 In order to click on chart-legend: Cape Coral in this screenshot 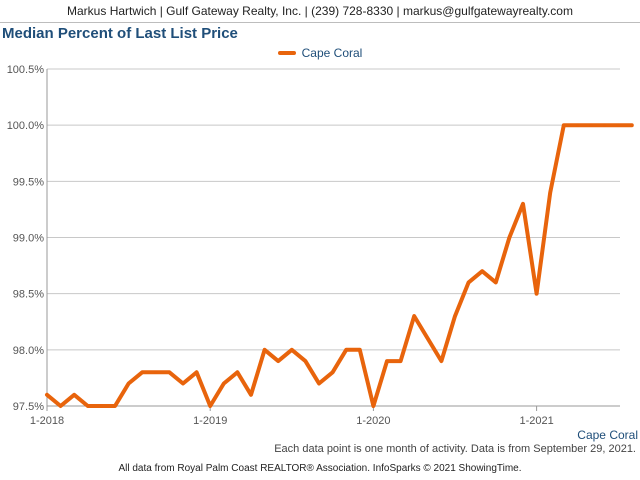, I will do `click(320, 53)`.